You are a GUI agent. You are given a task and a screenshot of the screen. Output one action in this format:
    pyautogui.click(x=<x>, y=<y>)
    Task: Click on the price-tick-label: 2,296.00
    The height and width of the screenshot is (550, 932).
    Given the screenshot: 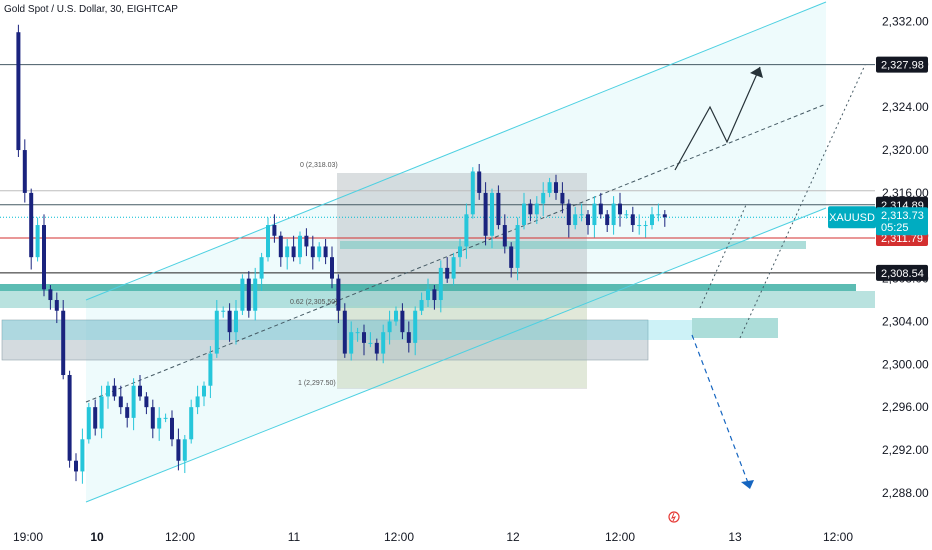 What is the action you would take?
    pyautogui.click(x=905, y=407)
    